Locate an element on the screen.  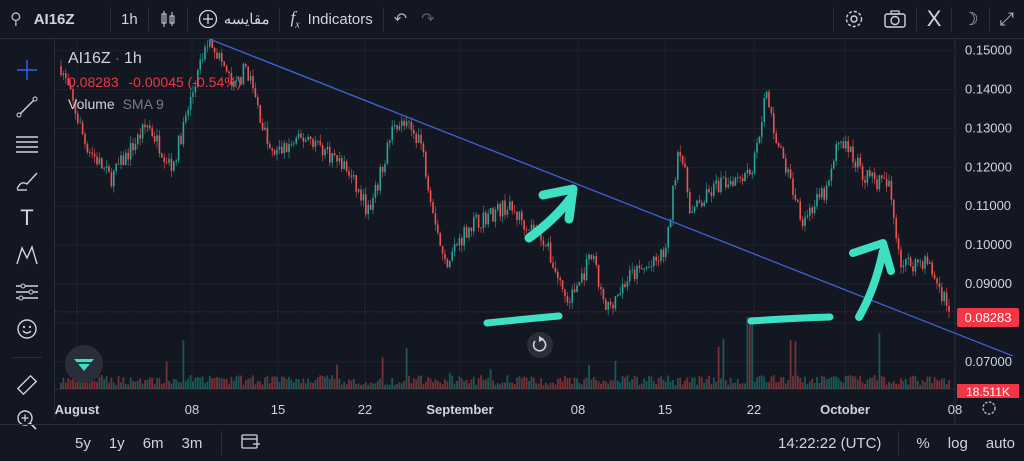
settings-button is located at coordinates (854, 19).